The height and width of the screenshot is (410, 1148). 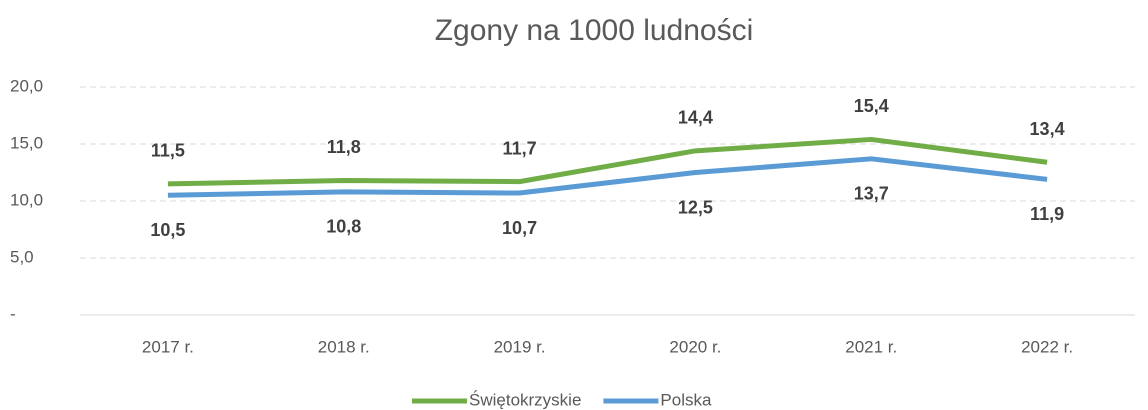 What do you see at coordinates (13, 313) in the screenshot?
I see `y-tick-label: -` at bounding box center [13, 313].